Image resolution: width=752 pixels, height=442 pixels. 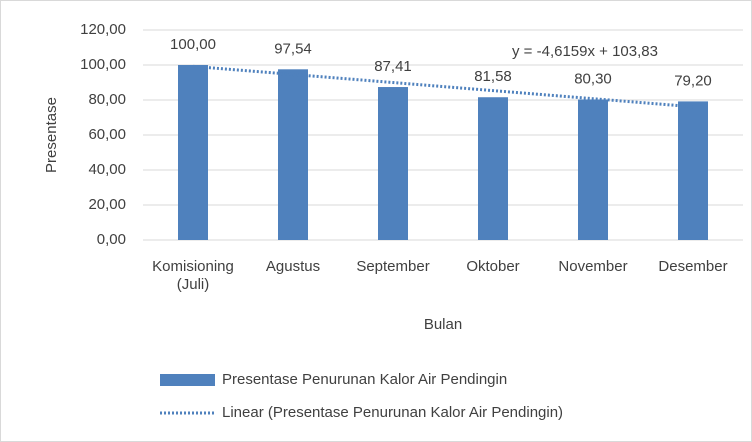 I want to click on x-tick-label: November, so click(x=593, y=266).